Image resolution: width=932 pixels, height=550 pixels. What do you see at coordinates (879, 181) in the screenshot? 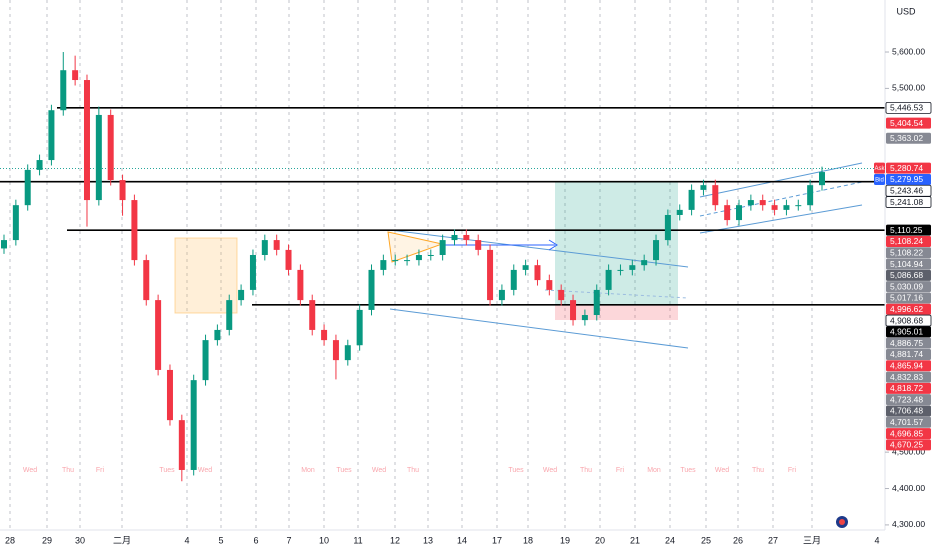
I see `side-tag-label: Bid` at bounding box center [879, 181].